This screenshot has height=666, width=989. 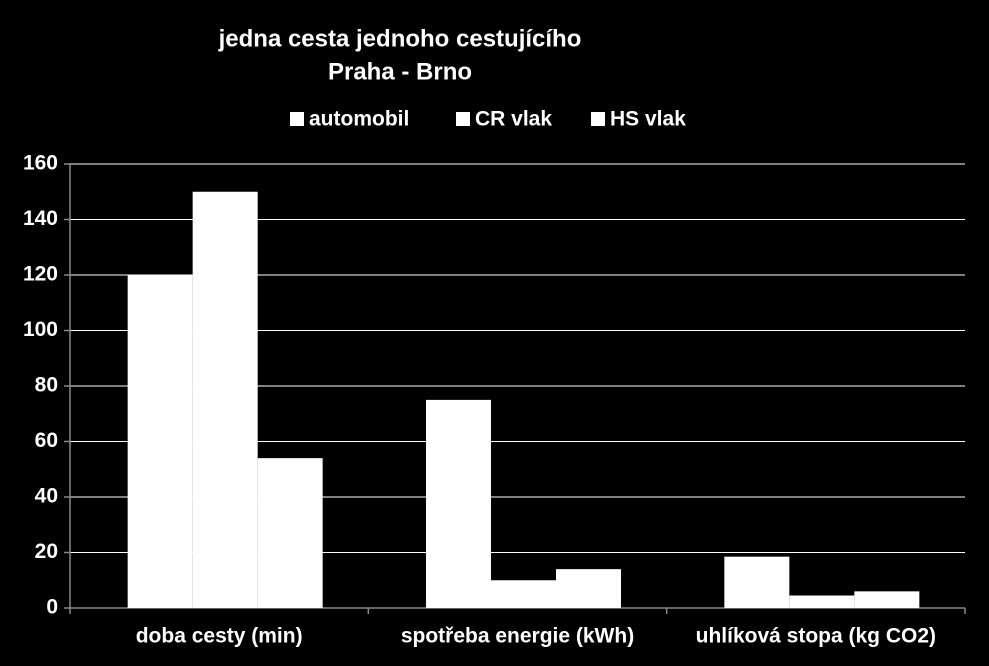 I want to click on y-tick-label: 100, so click(x=40, y=329).